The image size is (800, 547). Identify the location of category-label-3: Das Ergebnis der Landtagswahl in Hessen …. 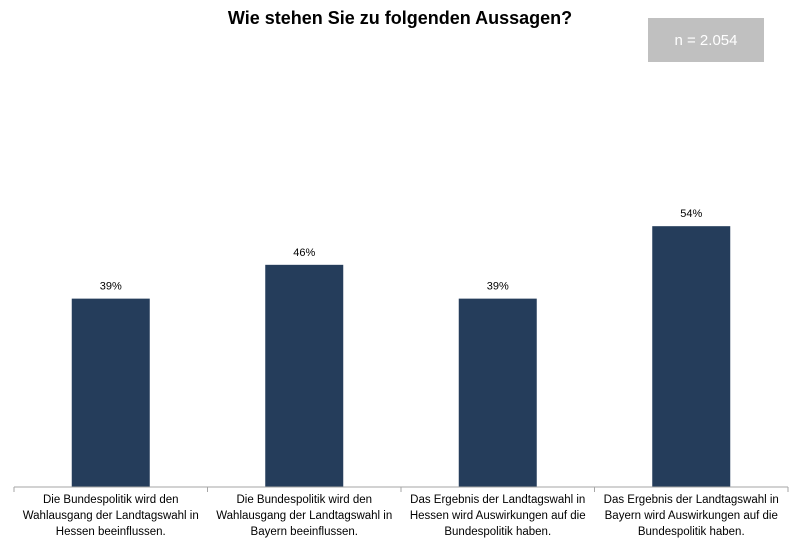
(497, 516).